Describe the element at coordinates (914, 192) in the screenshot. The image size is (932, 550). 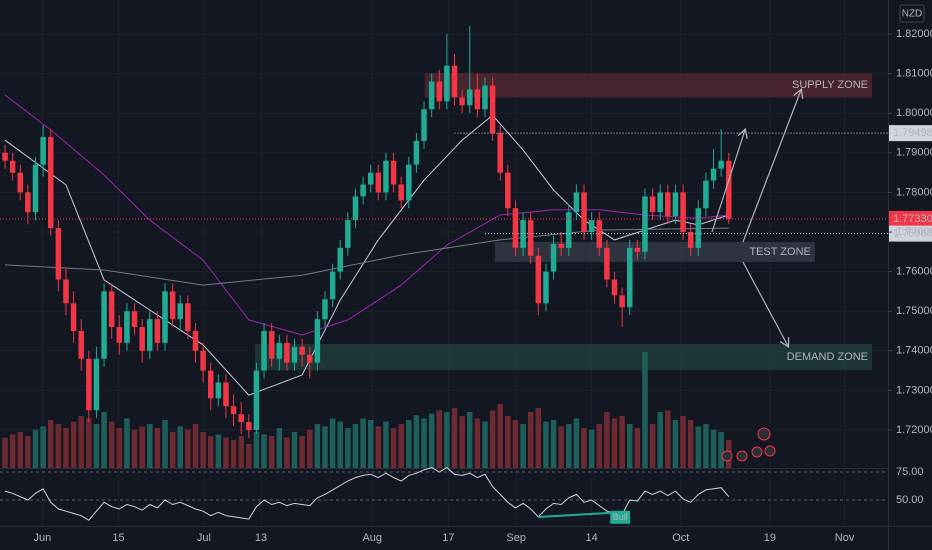
I see `y-tick-label: 1.78000` at that location.